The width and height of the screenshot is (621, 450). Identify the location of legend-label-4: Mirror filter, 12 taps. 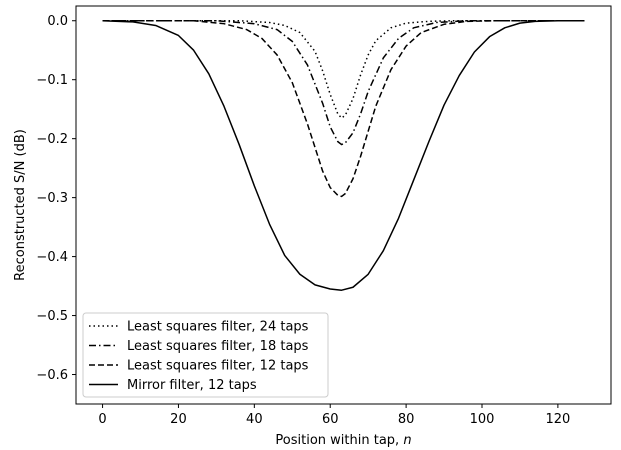
(192, 385).